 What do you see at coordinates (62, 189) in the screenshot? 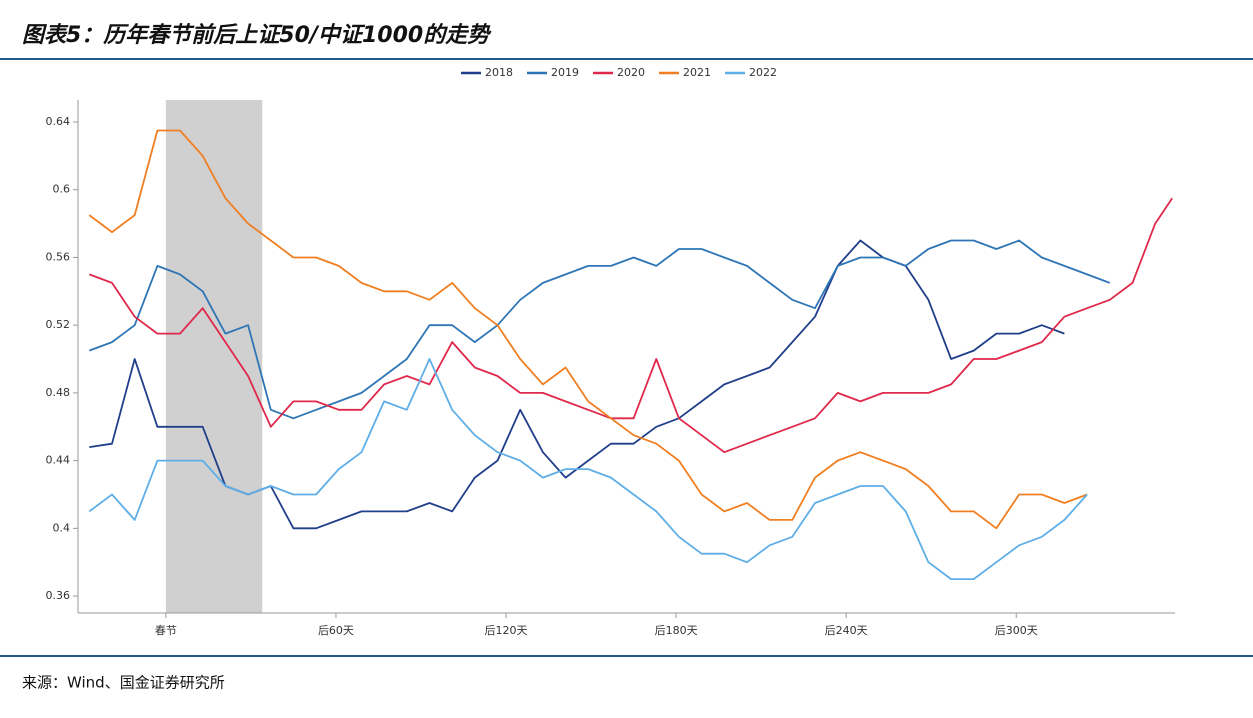
I see `y-tick-label: 0.6` at bounding box center [62, 189].